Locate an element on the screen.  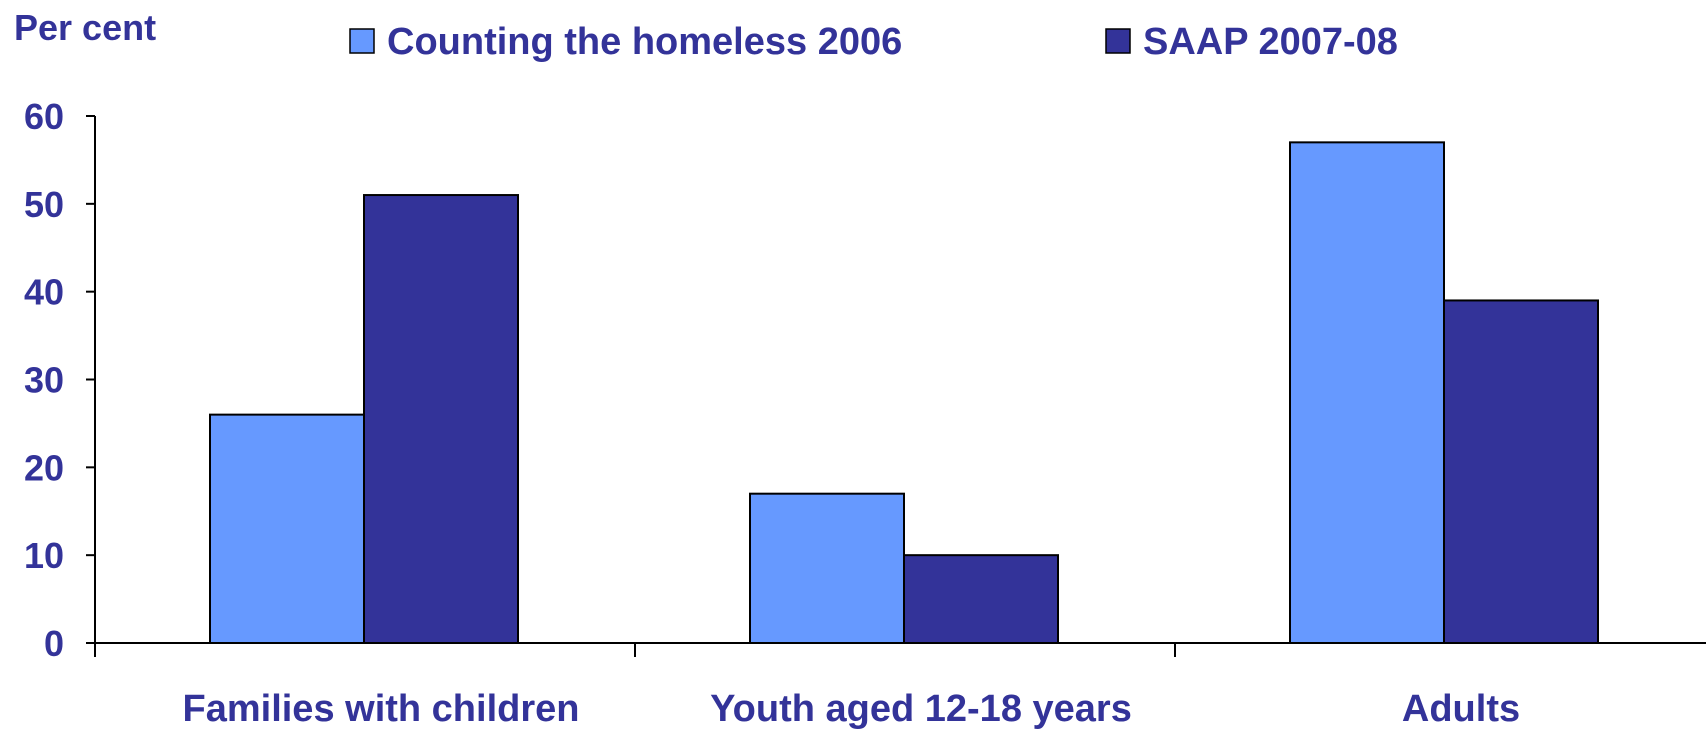
legend: Counting the homeless 2006 SAAP 2007-08 is located at coordinates (873, 42).